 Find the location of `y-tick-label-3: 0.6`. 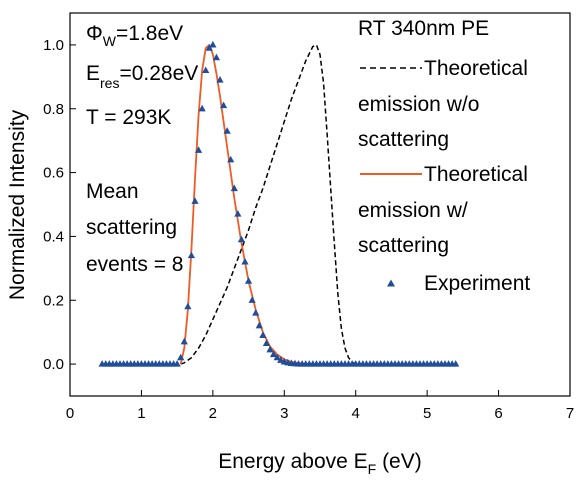

y-tick-label-3: 0.6 is located at coordinates (53, 173).